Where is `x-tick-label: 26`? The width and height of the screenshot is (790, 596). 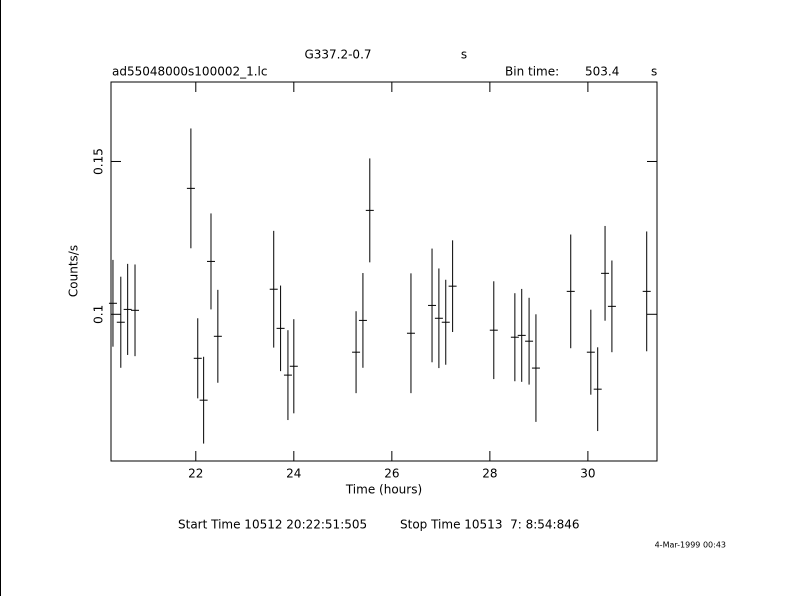 x-tick-label: 26 is located at coordinates (391, 474).